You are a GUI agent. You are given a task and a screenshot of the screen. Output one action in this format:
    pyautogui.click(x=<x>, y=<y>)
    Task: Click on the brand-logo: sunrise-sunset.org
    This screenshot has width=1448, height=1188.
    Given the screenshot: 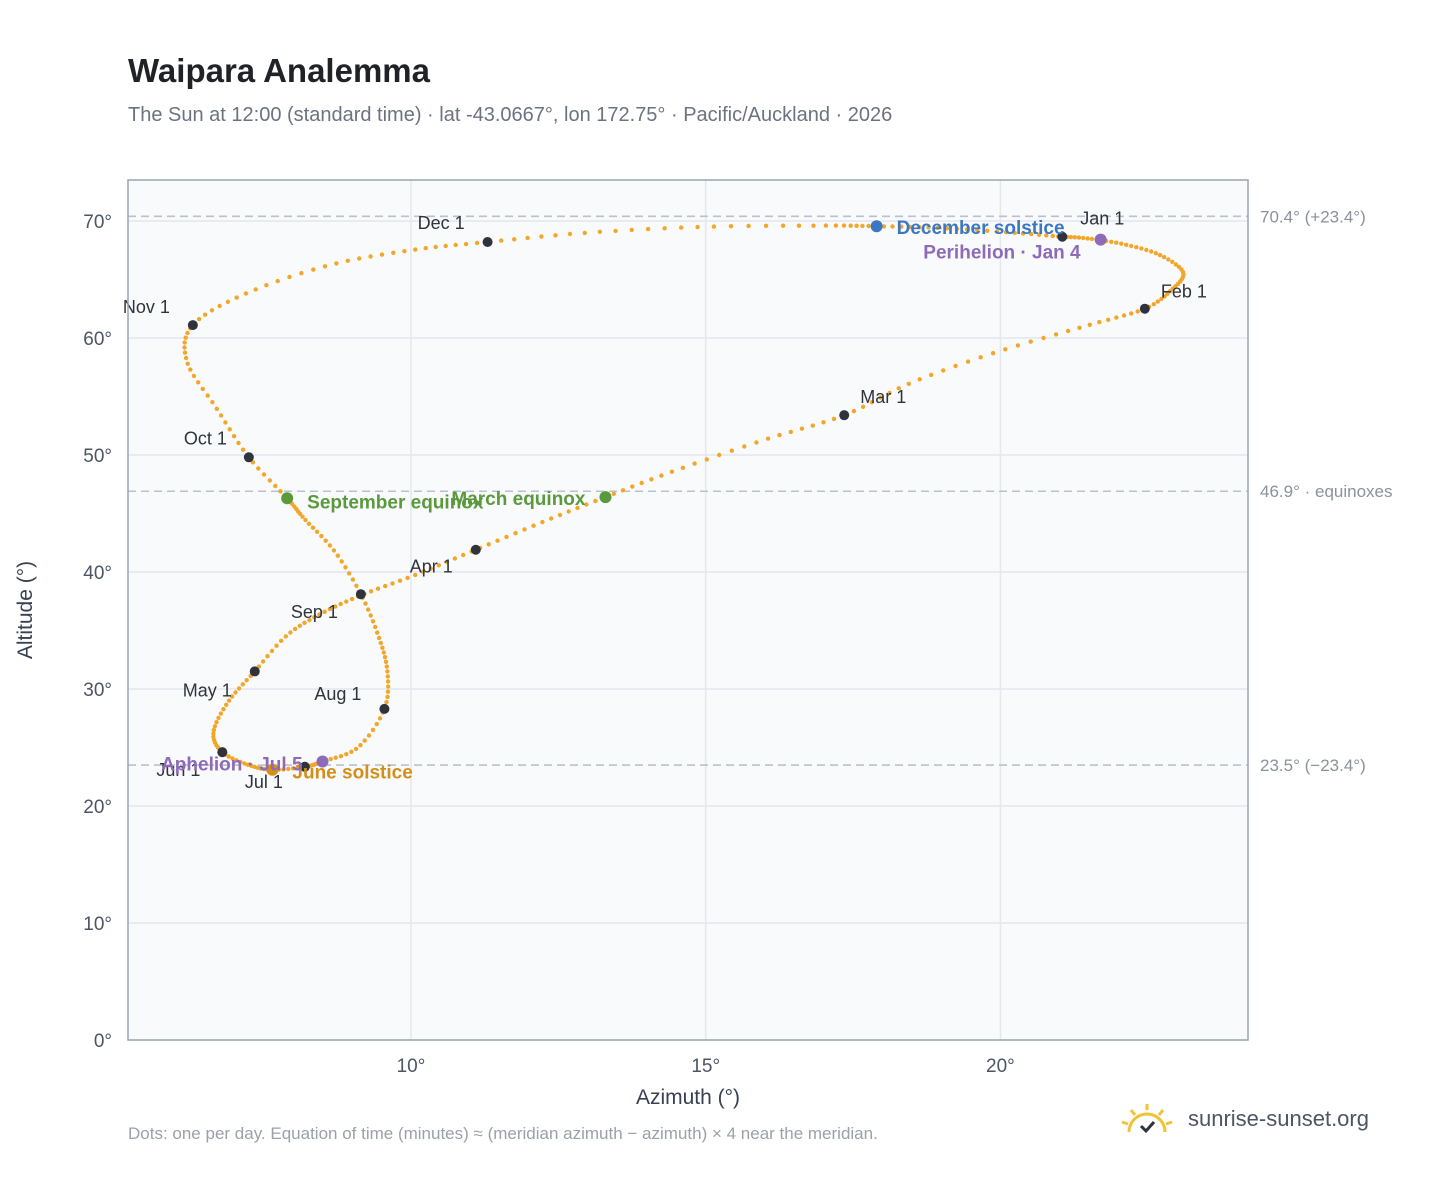 What is the action you would take?
    pyautogui.click(x=1244, y=1119)
    